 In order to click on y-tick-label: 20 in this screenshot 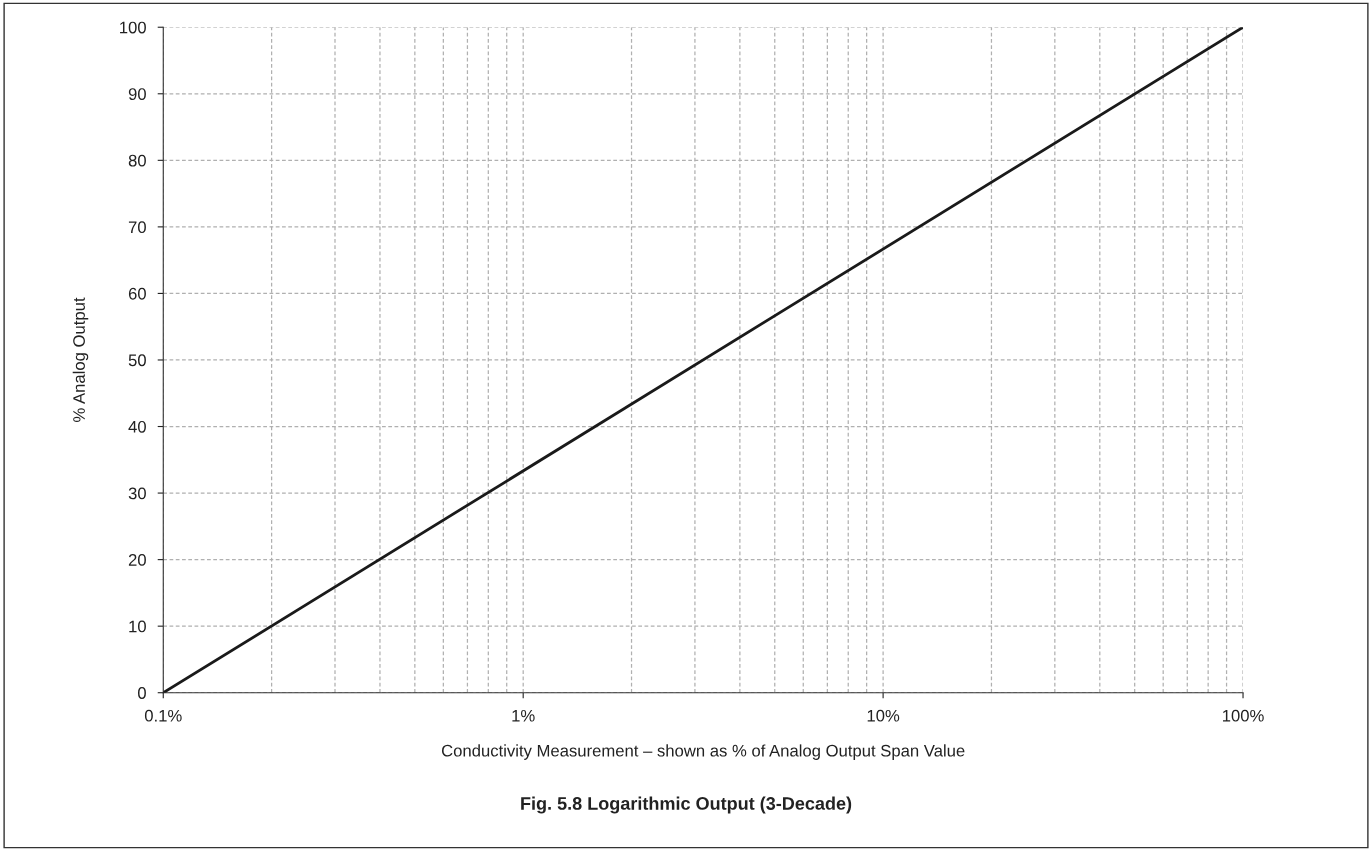, I will do `click(137, 560)`.